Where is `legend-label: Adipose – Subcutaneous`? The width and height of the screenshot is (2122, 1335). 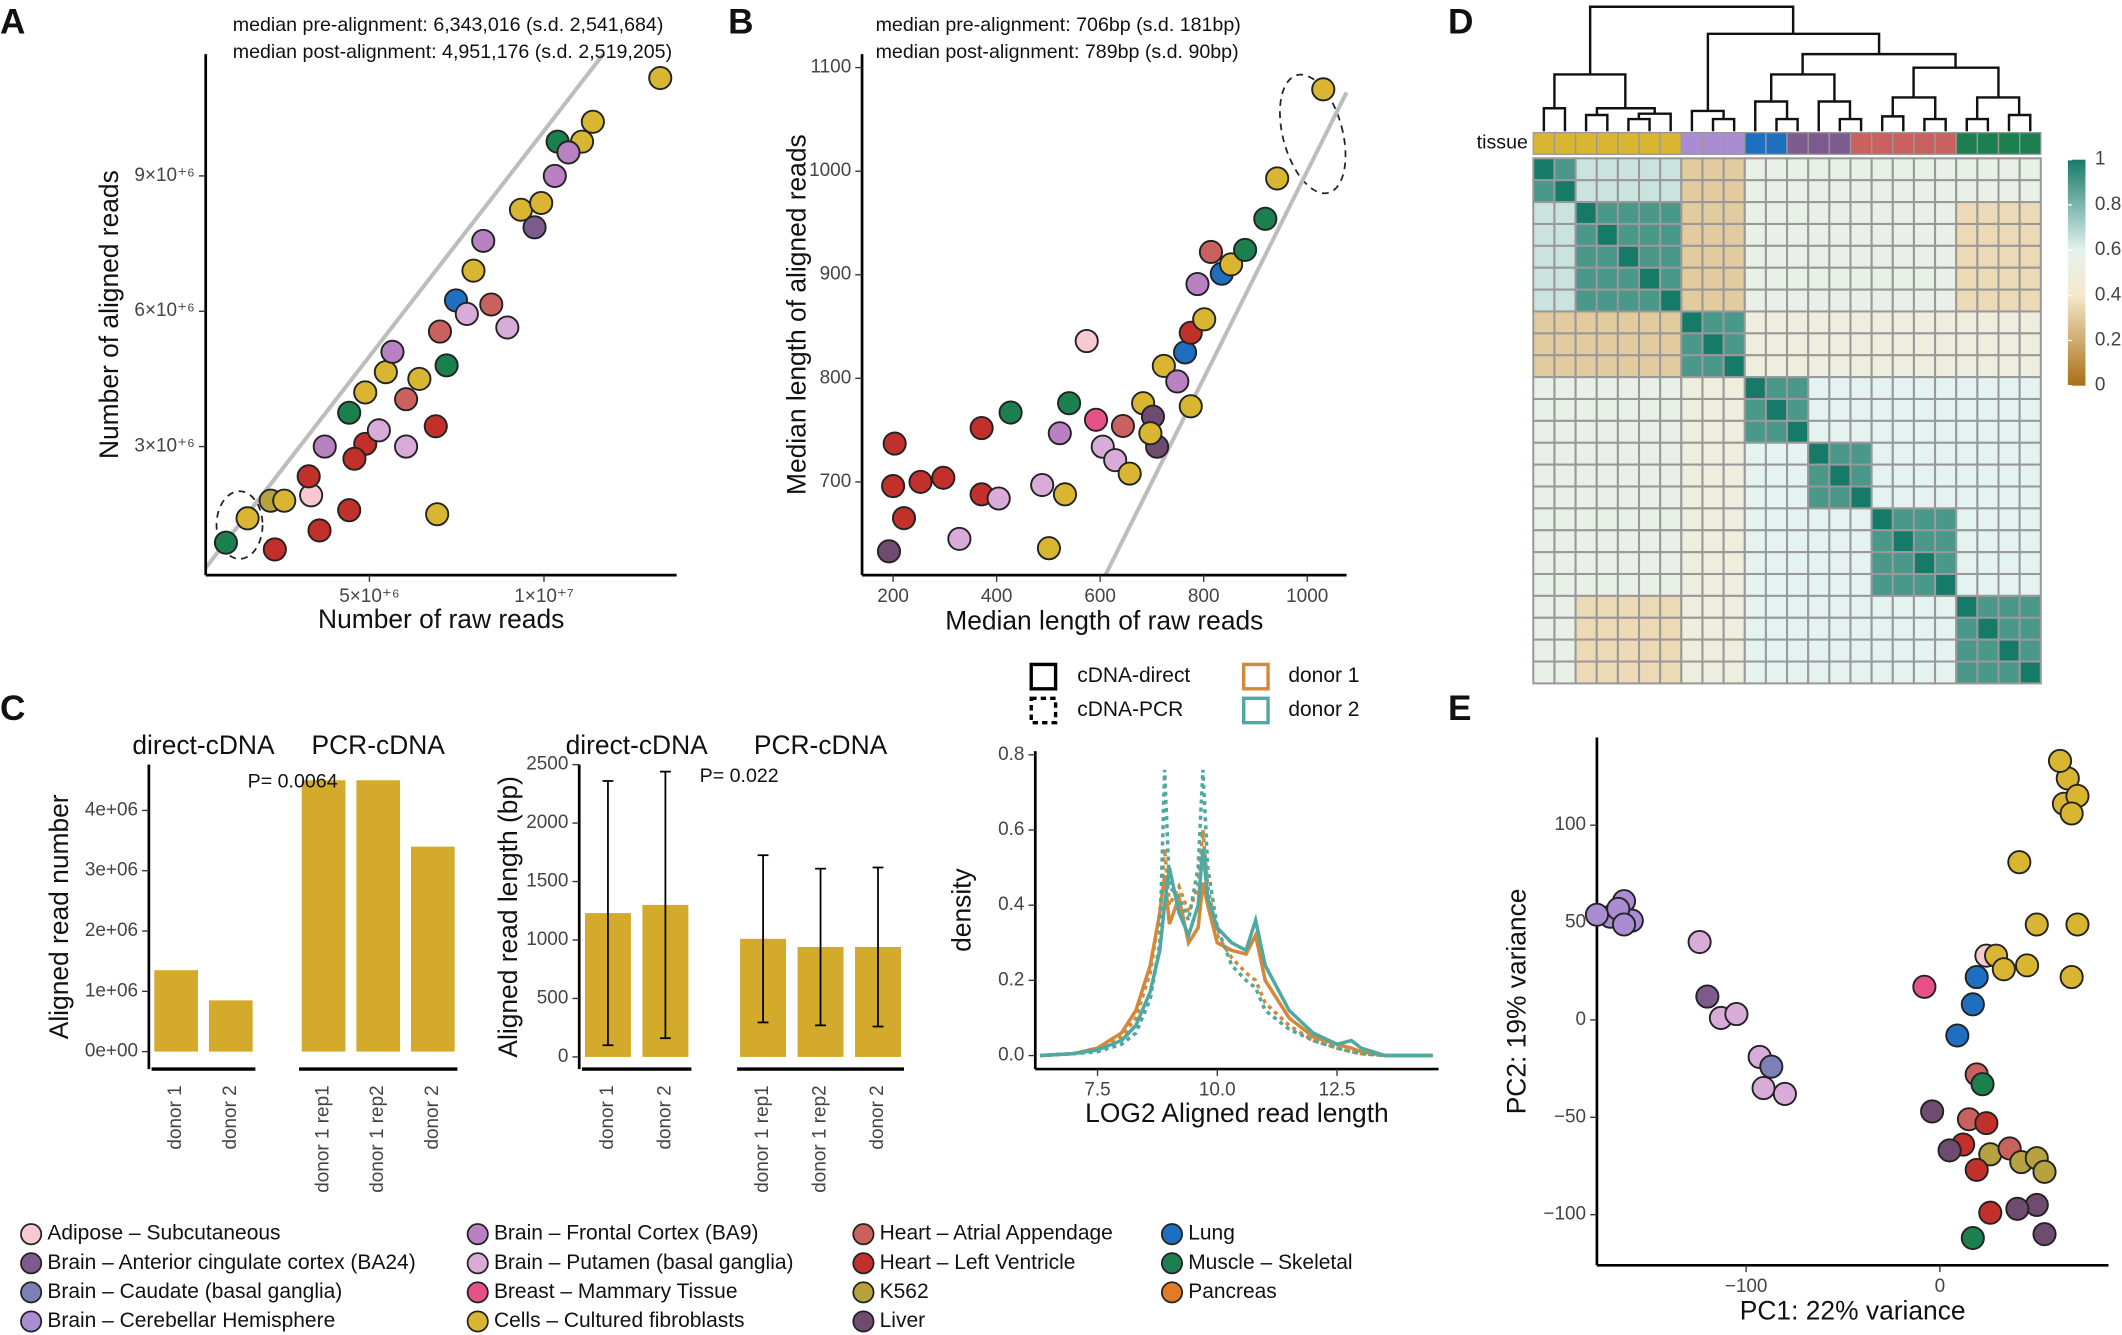
legend-label: Adipose – Subcutaneous is located at coordinates (163, 1233).